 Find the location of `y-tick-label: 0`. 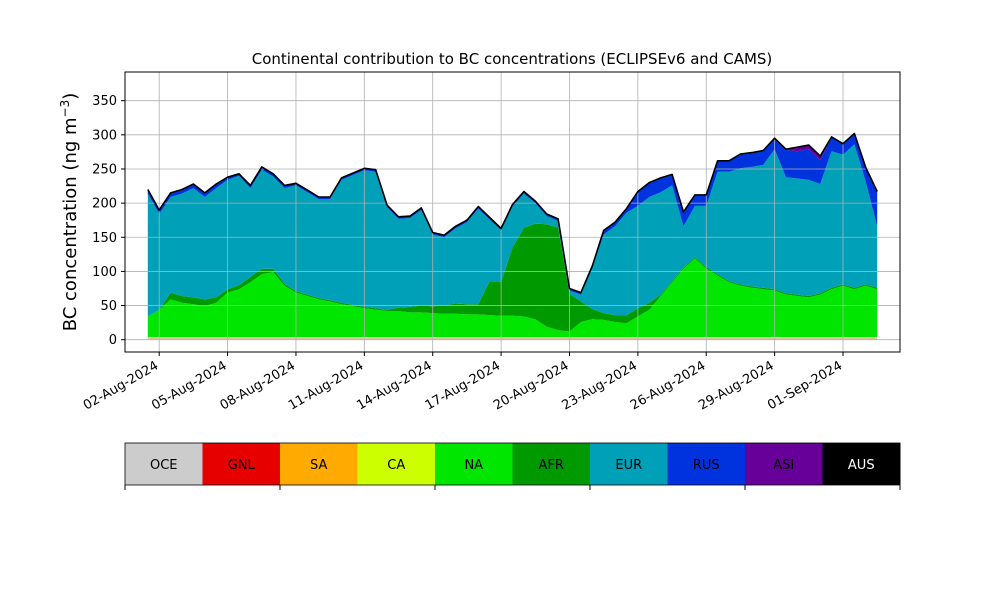

y-tick-label: 0 is located at coordinates (113, 340).